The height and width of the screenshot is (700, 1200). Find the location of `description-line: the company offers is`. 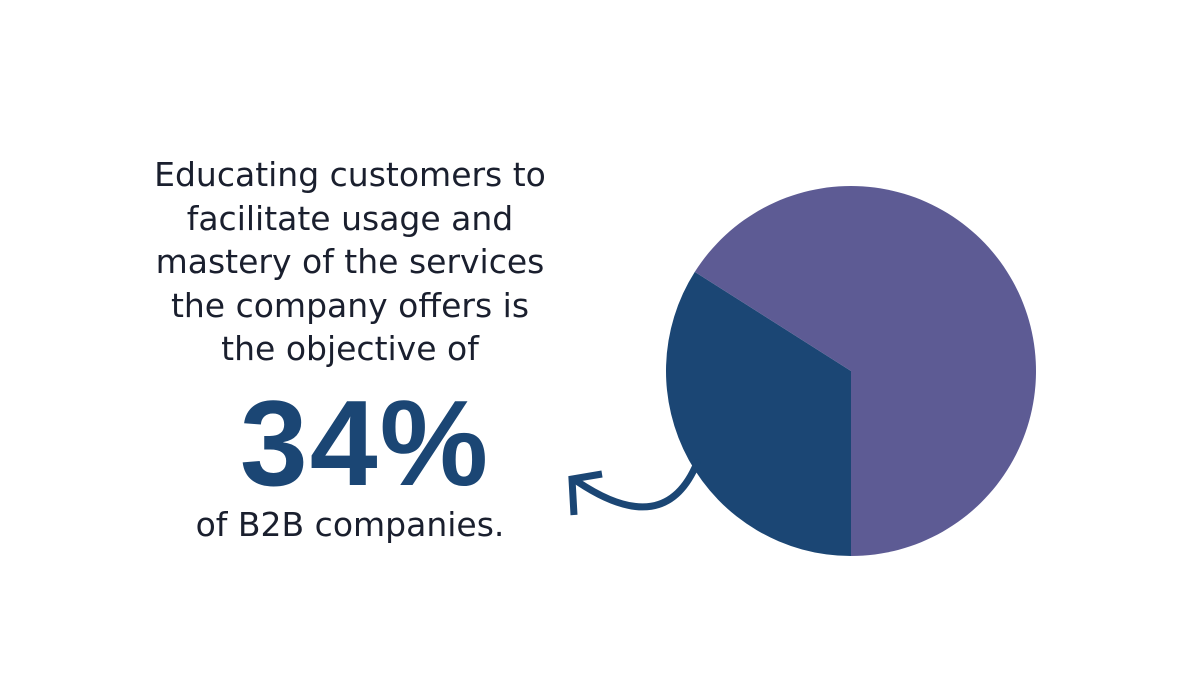

description-line: the company offers is is located at coordinates (350, 305).